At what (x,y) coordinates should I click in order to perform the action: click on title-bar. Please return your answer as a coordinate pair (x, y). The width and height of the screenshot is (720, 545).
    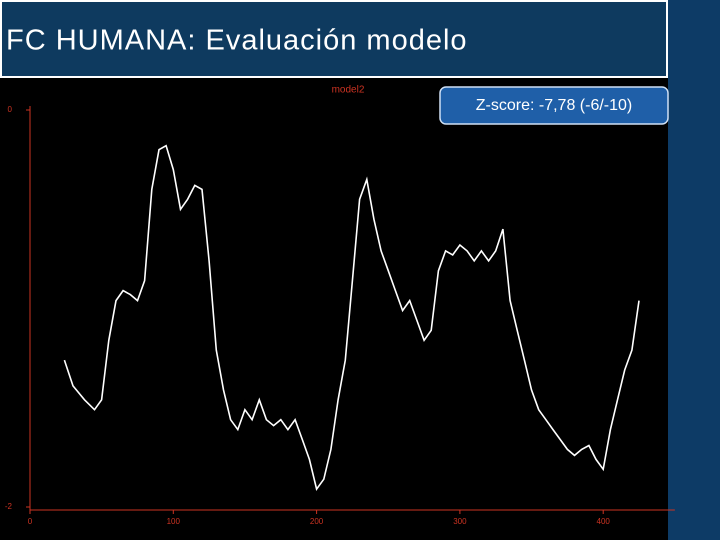
    Looking at the image, I should click on (334, 39).